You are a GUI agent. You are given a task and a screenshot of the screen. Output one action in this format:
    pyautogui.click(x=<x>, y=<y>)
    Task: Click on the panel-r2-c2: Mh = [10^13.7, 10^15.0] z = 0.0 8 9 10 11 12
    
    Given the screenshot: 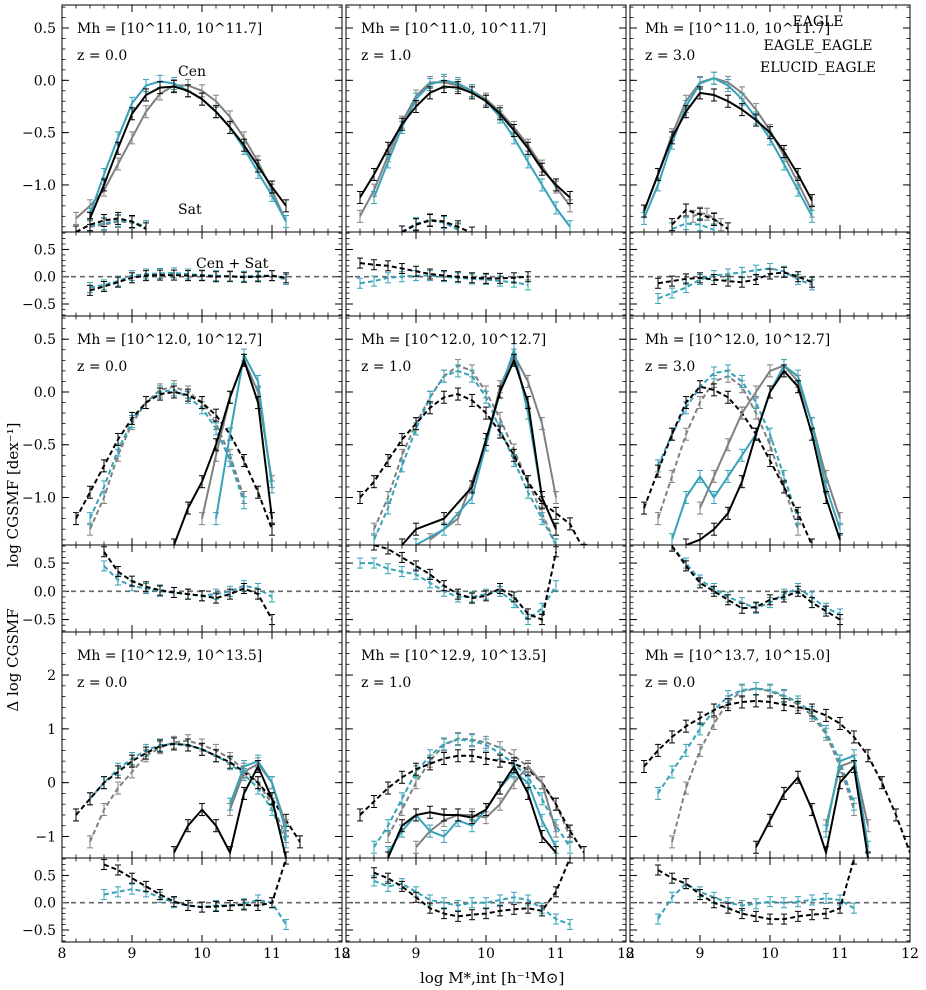 What is the action you would take?
    pyautogui.click(x=772, y=796)
    